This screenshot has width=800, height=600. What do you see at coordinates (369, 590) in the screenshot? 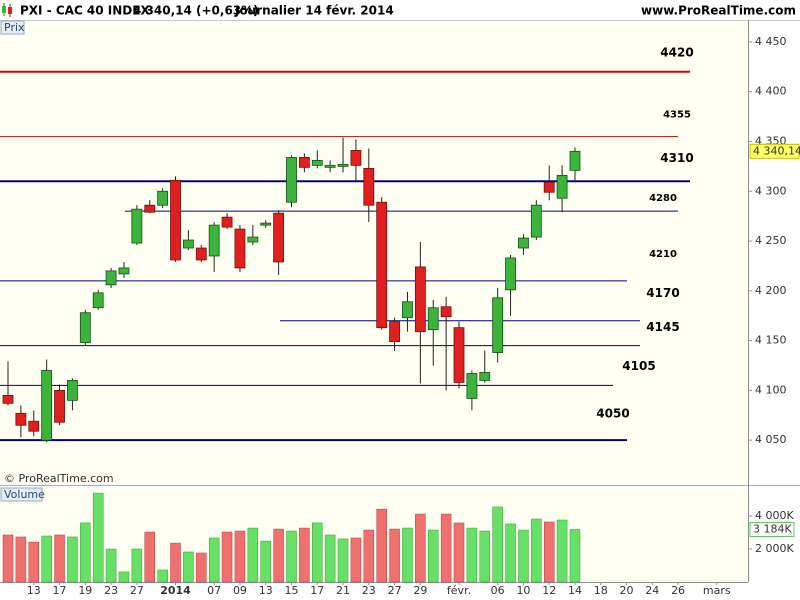
I see `x-tick-label: 23` at bounding box center [369, 590].